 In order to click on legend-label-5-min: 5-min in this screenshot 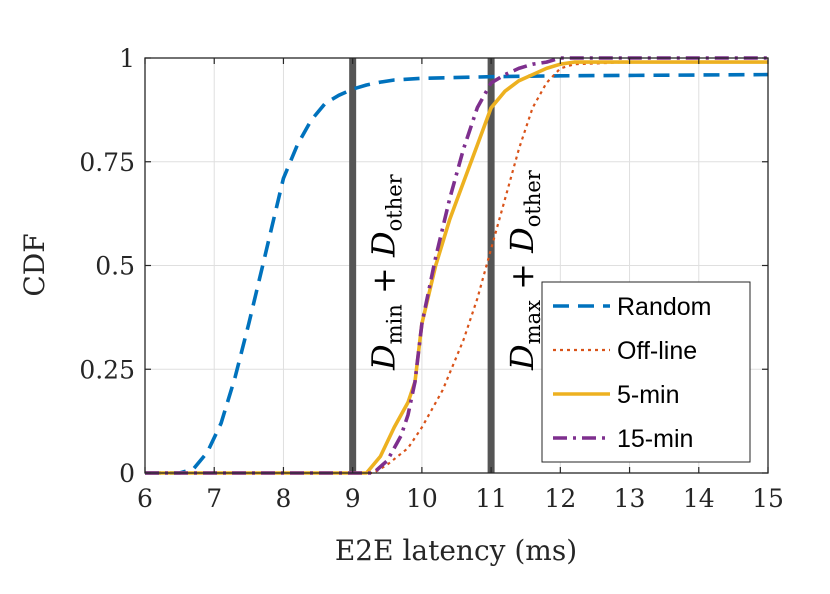, I will do `click(648, 395)`.